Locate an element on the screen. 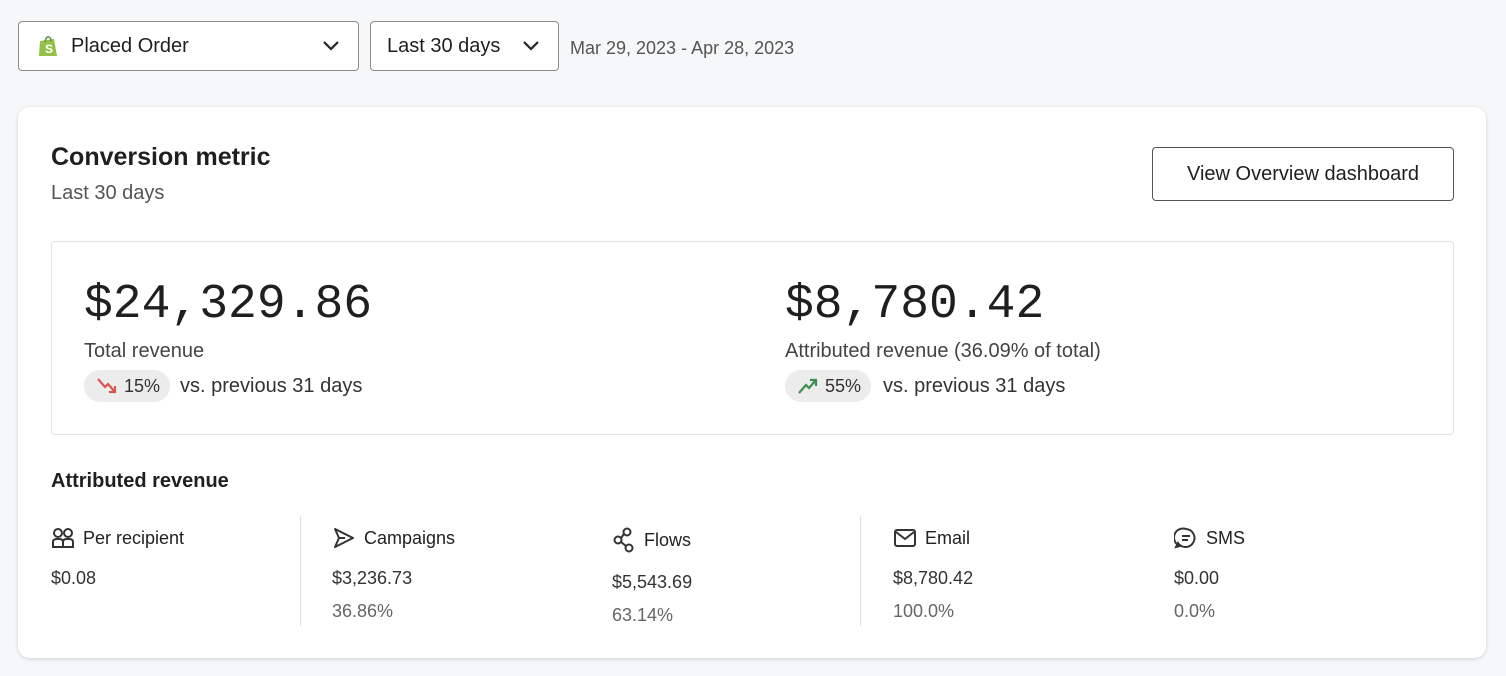  item-value: $0.00 is located at coordinates (1197, 578).